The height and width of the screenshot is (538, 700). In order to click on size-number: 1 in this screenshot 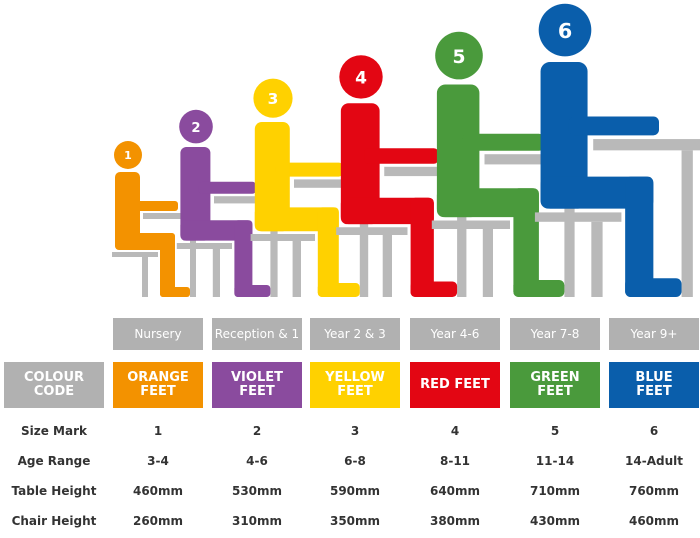, I will do `click(128, 155)`.